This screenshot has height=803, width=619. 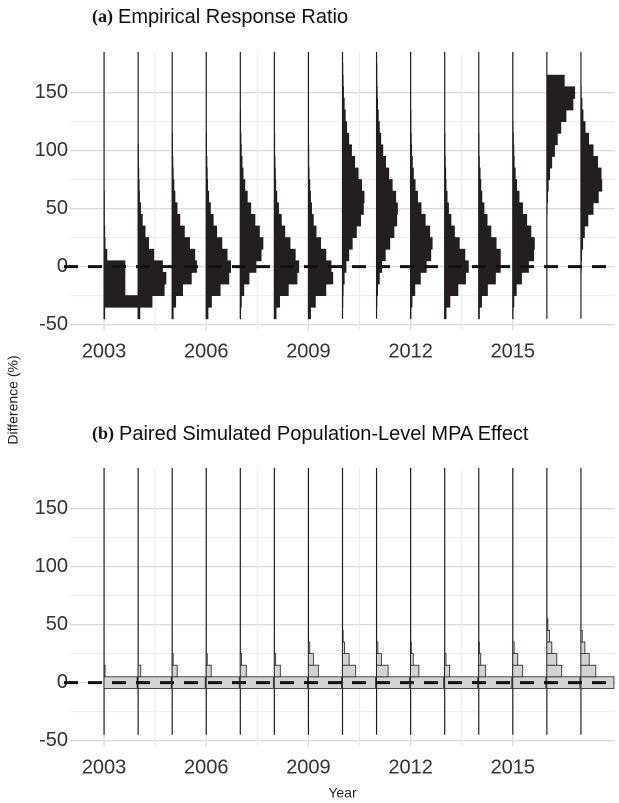 I want to click on x-axis-label: Year, so click(x=342, y=793).